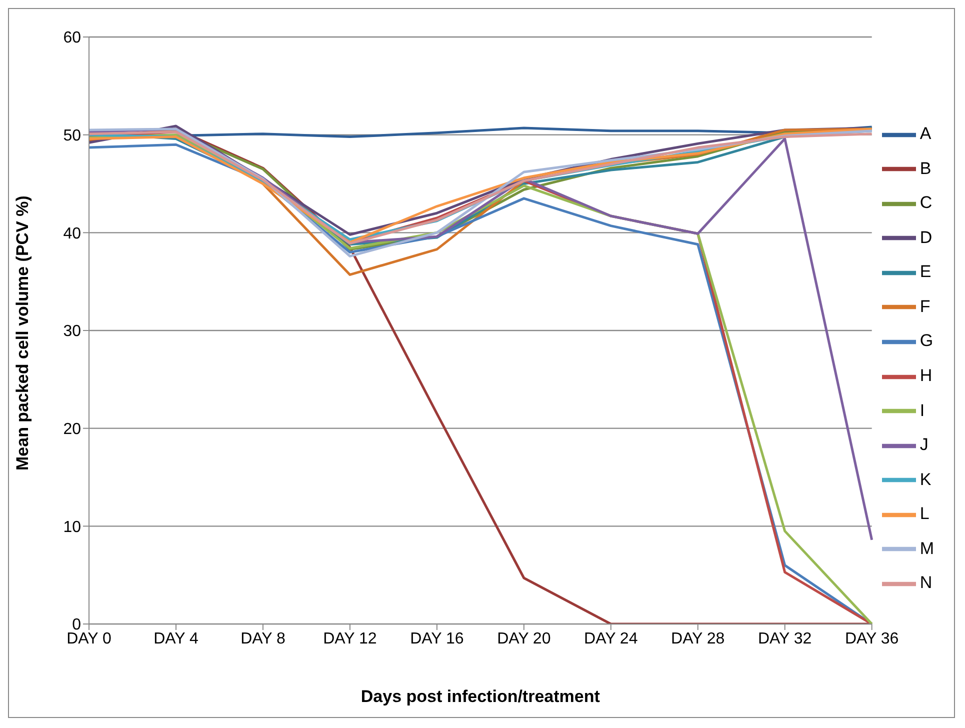  What do you see at coordinates (926, 375) in the screenshot?
I see `legend-label: H` at bounding box center [926, 375].